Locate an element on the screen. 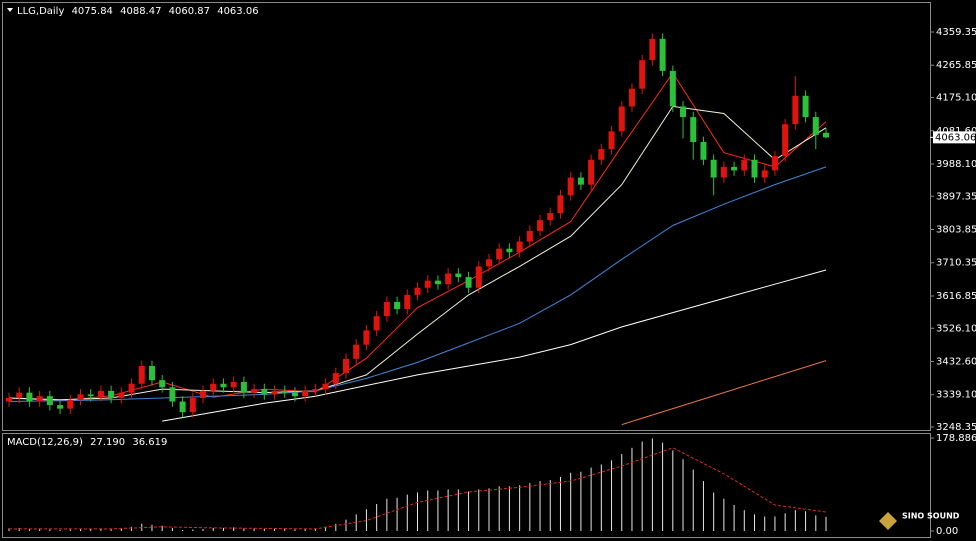 This screenshot has height=541, width=976. current-price-label: 4063.06 is located at coordinates (955, 137).